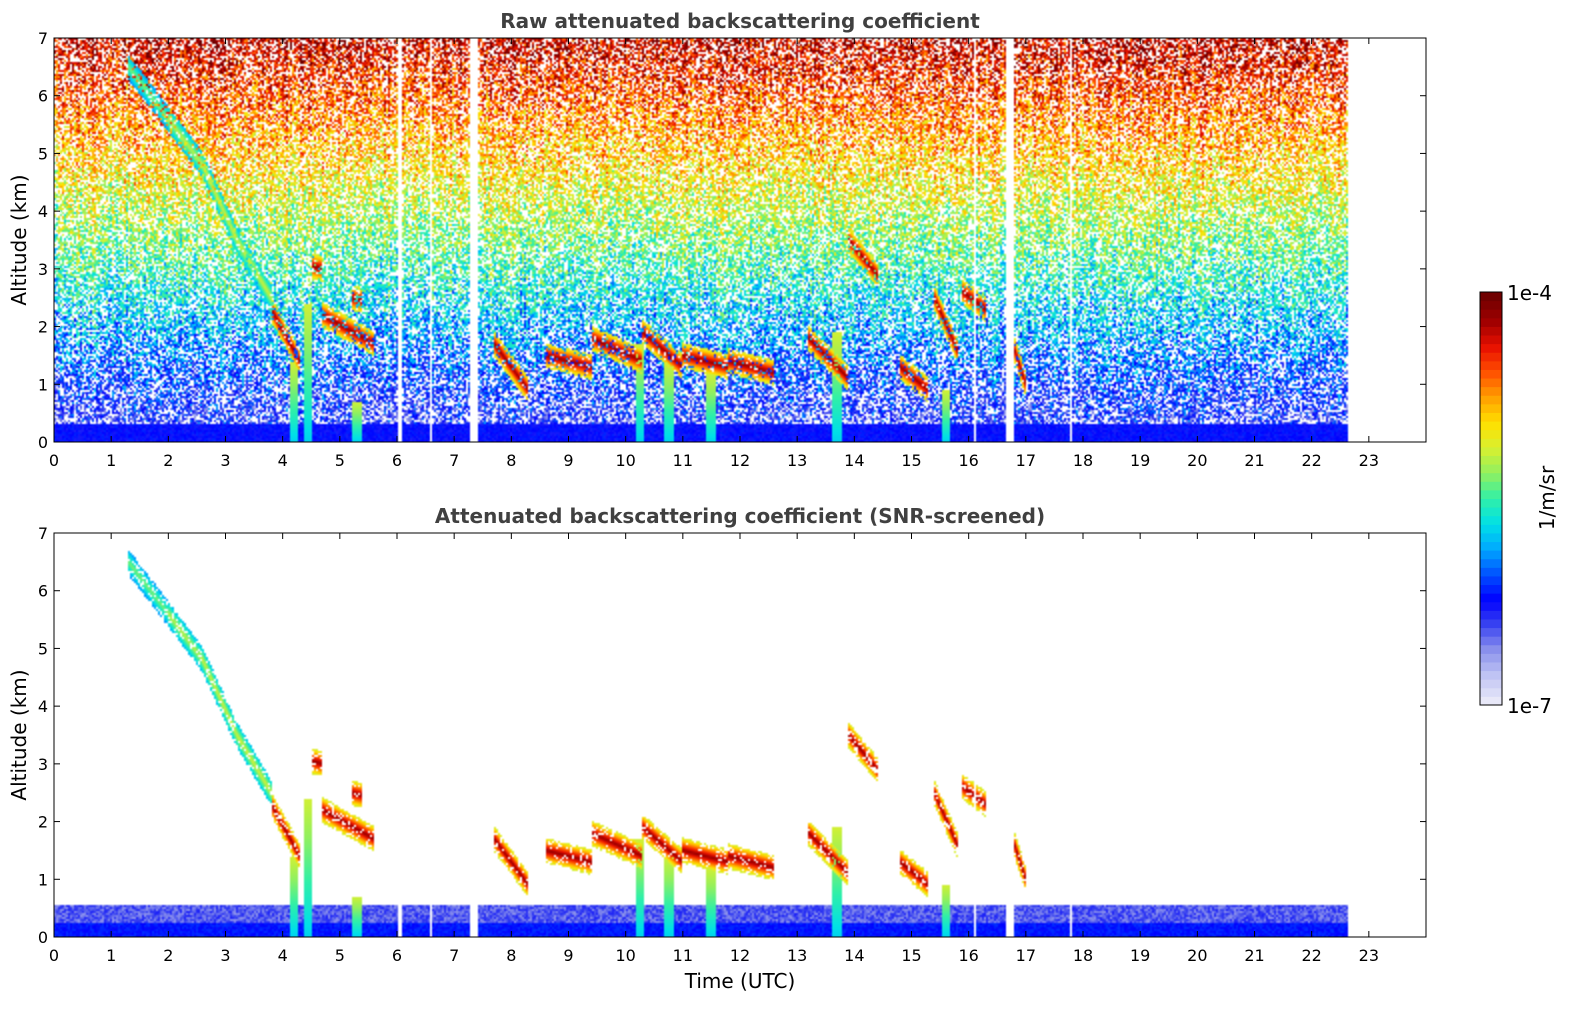 This screenshot has height=1020, width=1595. What do you see at coordinates (43, 879) in the screenshot?
I see `y-tick-label: 1` at bounding box center [43, 879].